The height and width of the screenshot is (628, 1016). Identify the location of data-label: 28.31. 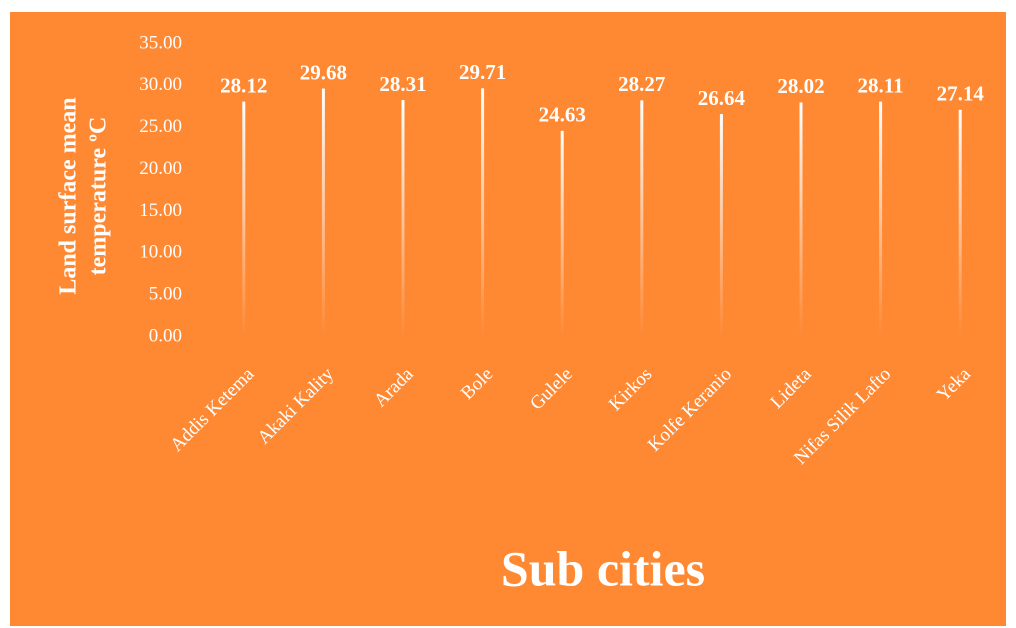
(402, 84).